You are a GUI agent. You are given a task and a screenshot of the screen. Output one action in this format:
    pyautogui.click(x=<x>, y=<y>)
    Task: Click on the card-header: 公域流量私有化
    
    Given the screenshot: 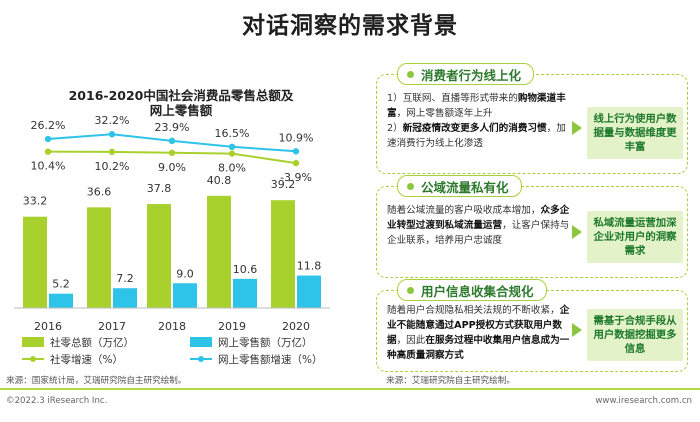 What is the action you would take?
    pyautogui.click(x=459, y=186)
    